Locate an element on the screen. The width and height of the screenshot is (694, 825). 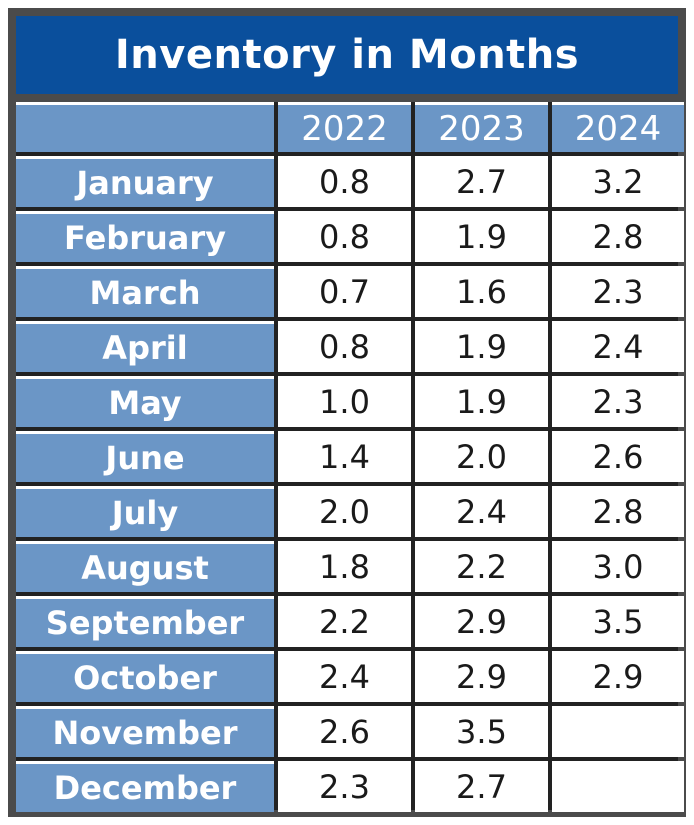
row-label-september: September is located at coordinates (145, 621).